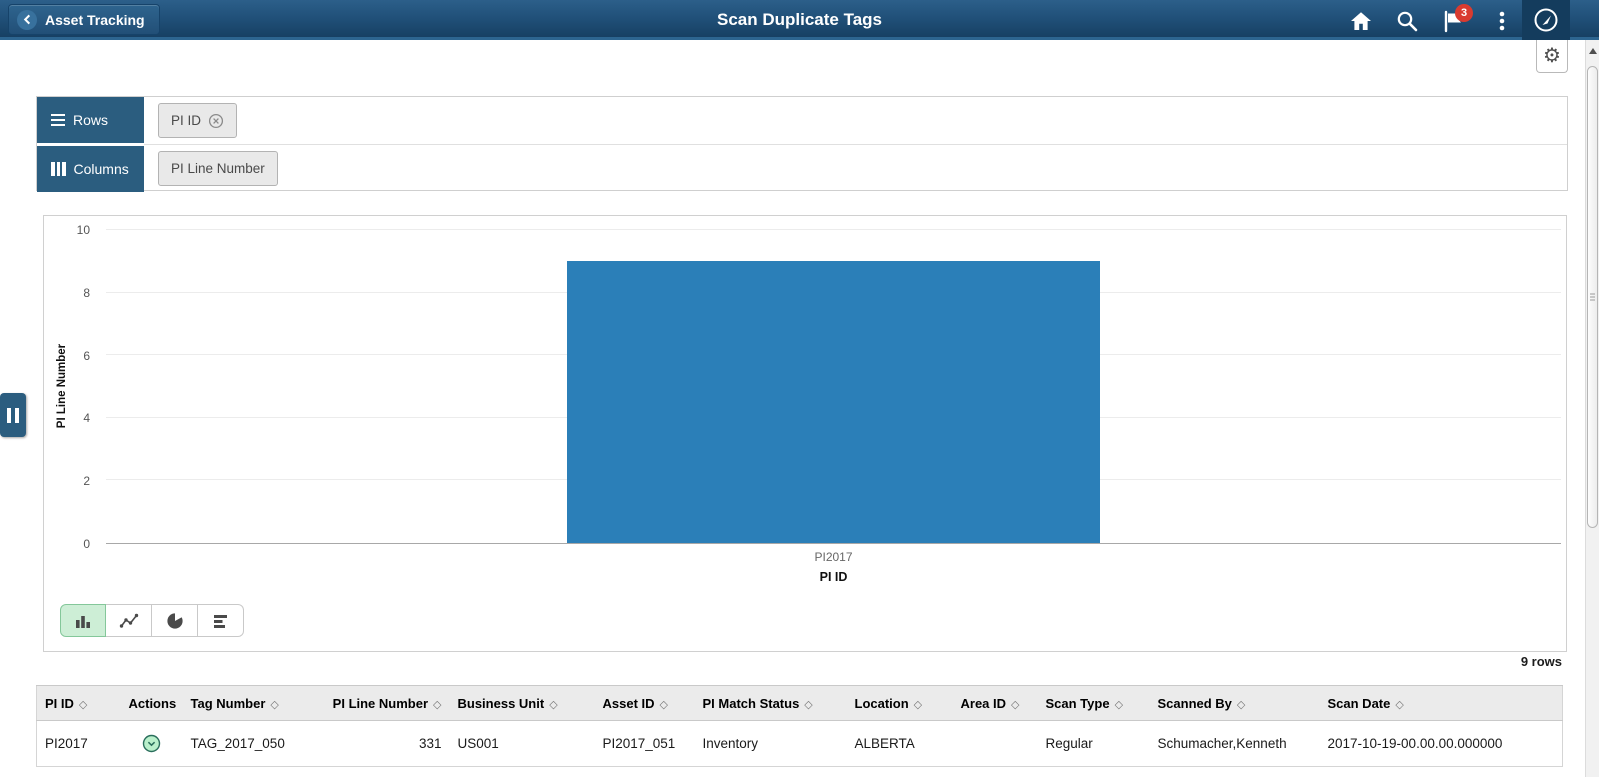  What do you see at coordinates (58, 169) in the screenshot?
I see `columns-icon` at bounding box center [58, 169].